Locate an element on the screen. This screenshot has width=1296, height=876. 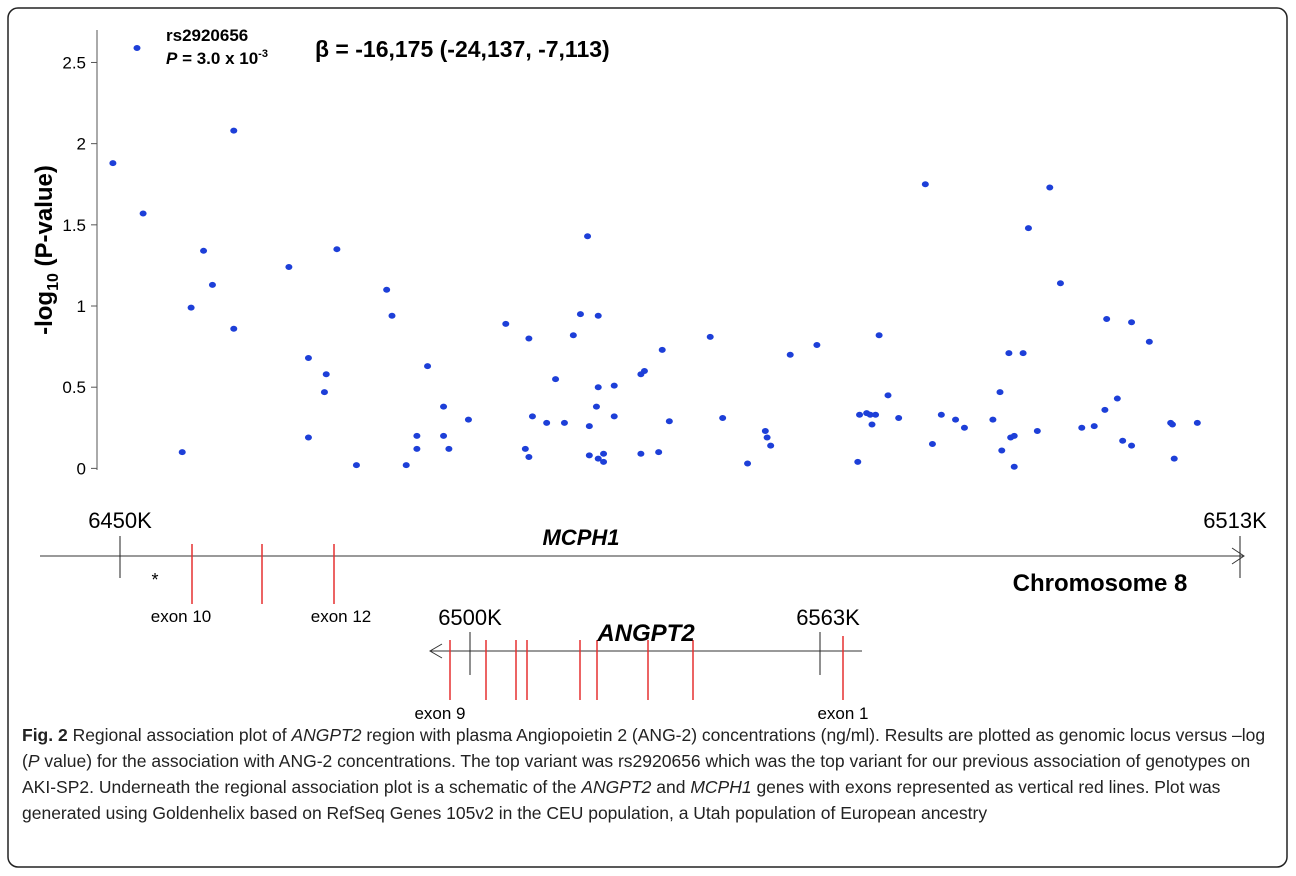
exons is located at coordinates (646, 668).